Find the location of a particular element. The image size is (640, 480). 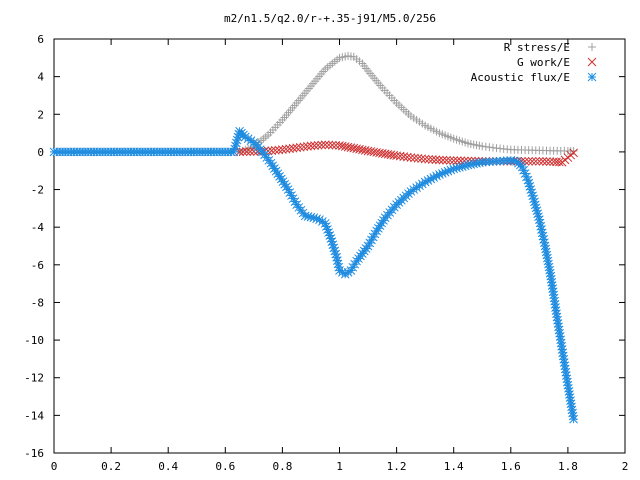

y-tick-label: -8 is located at coordinates (37, 302).